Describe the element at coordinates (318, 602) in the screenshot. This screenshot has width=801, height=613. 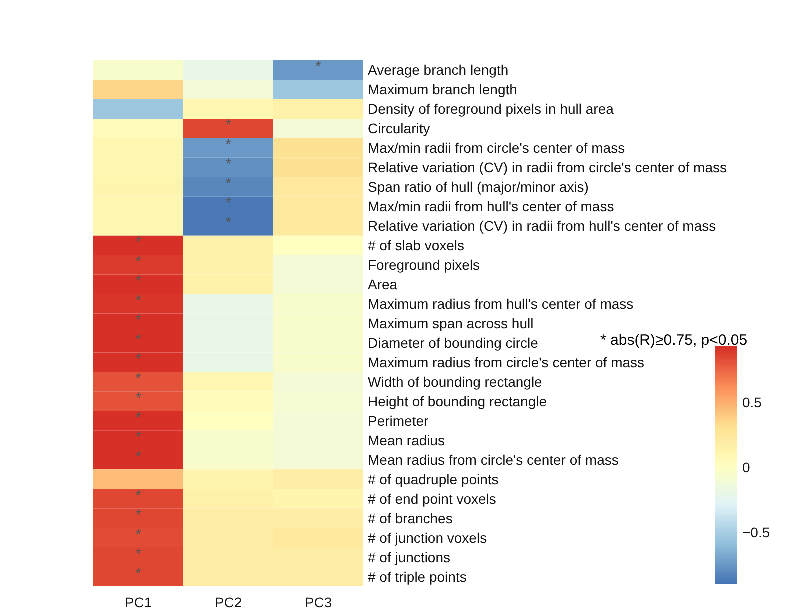
I see `x-tick-label: PC3` at that location.